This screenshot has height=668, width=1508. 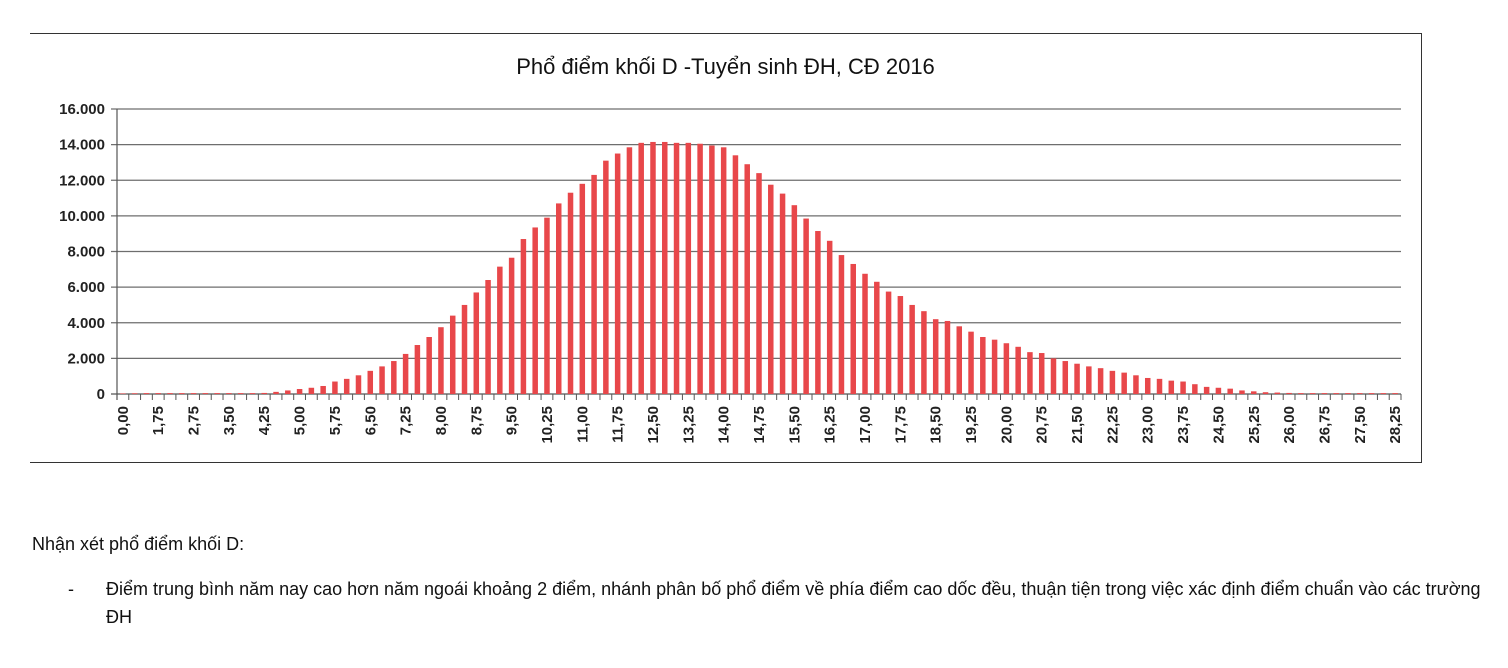 I want to click on x-tick-label: 10,25, so click(x=547, y=425).